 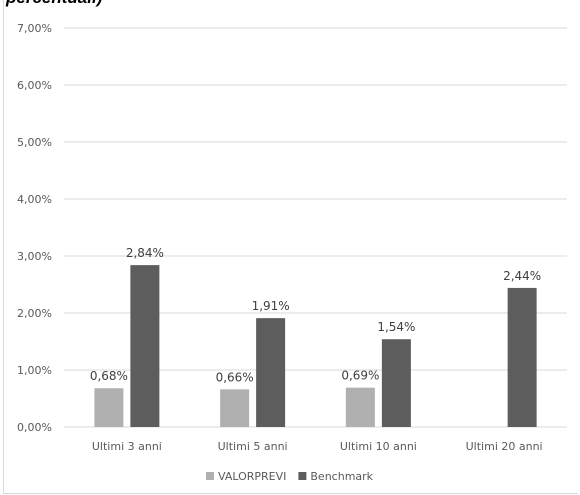 What do you see at coordinates (504, 446) in the screenshot?
I see `x-tick-label: Ultimi 20 anni` at bounding box center [504, 446].